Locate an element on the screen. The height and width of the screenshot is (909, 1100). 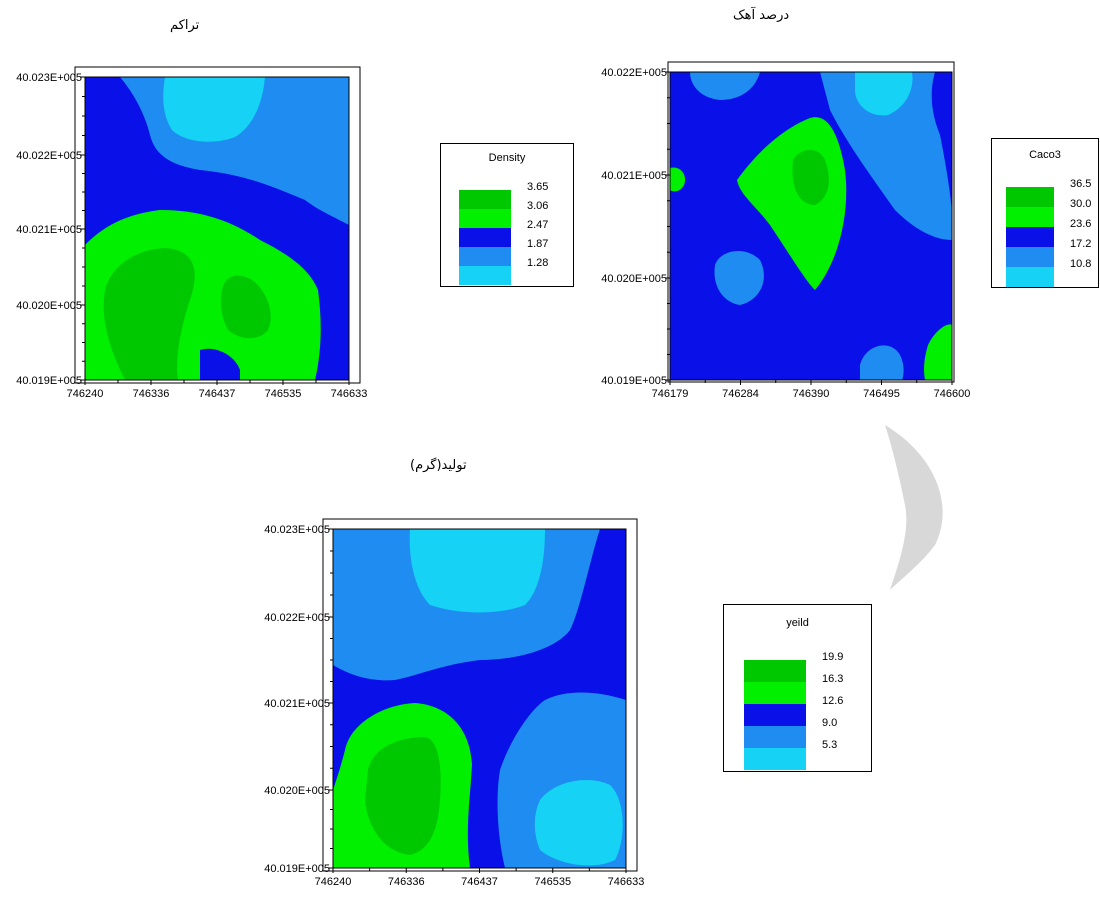
legend-label: 3.06 is located at coordinates (538, 206).